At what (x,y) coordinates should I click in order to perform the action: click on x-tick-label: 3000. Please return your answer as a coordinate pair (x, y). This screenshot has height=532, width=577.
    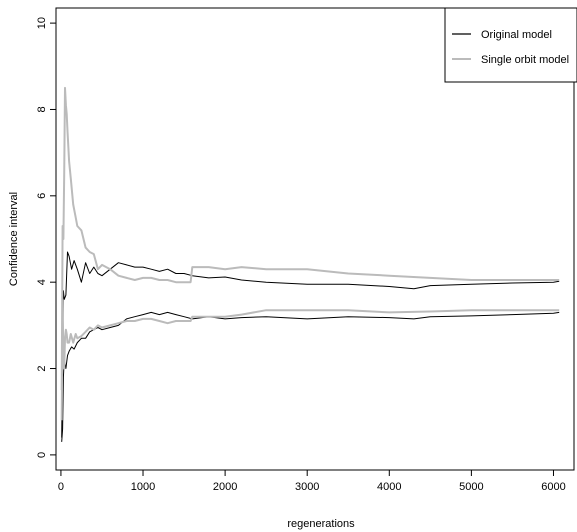
    Looking at the image, I should click on (307, 487).